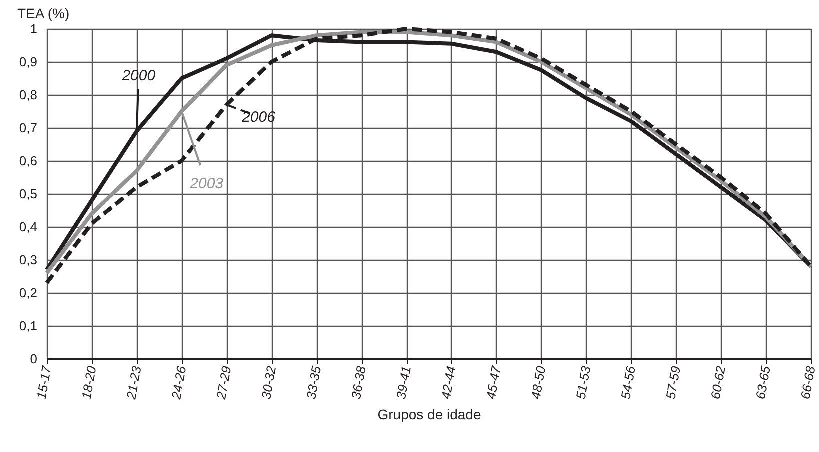 The image size is (819, 452). Describe the element at coordinates (28, 194) in the screenshot. I see `y-tick-label: 0,5` at that location.